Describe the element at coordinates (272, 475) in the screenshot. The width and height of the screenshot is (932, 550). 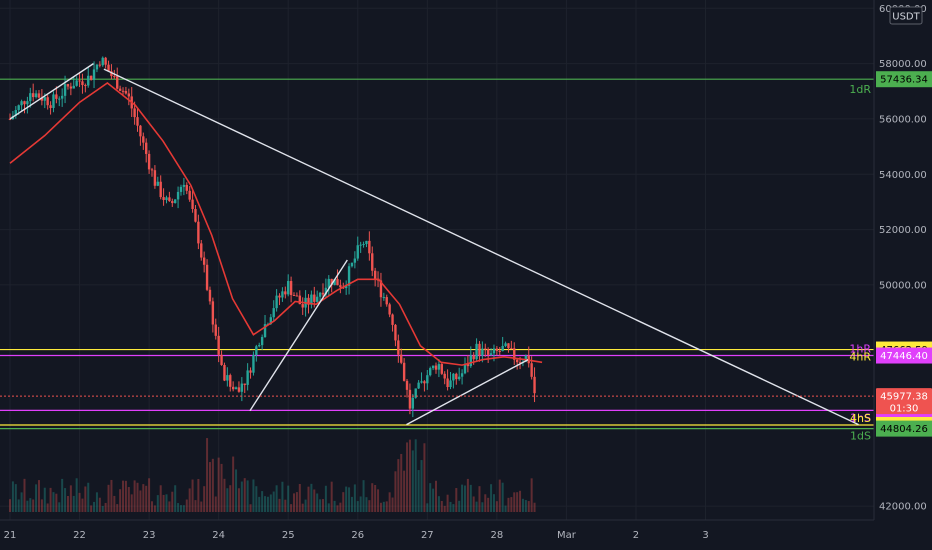
I see `volume-bars` at that location.